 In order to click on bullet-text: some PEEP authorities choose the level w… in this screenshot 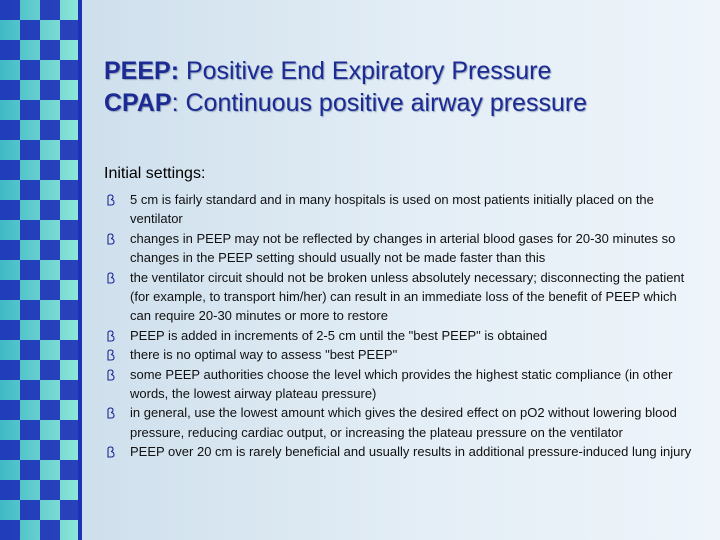, I will do `click(401, 384)`.